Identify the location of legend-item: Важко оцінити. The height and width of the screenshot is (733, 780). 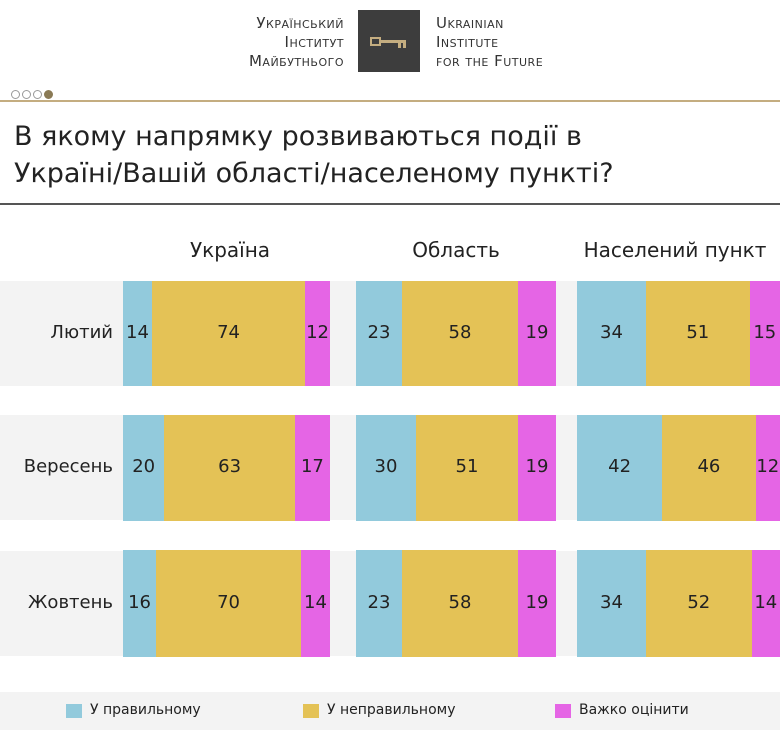
(655, 710).